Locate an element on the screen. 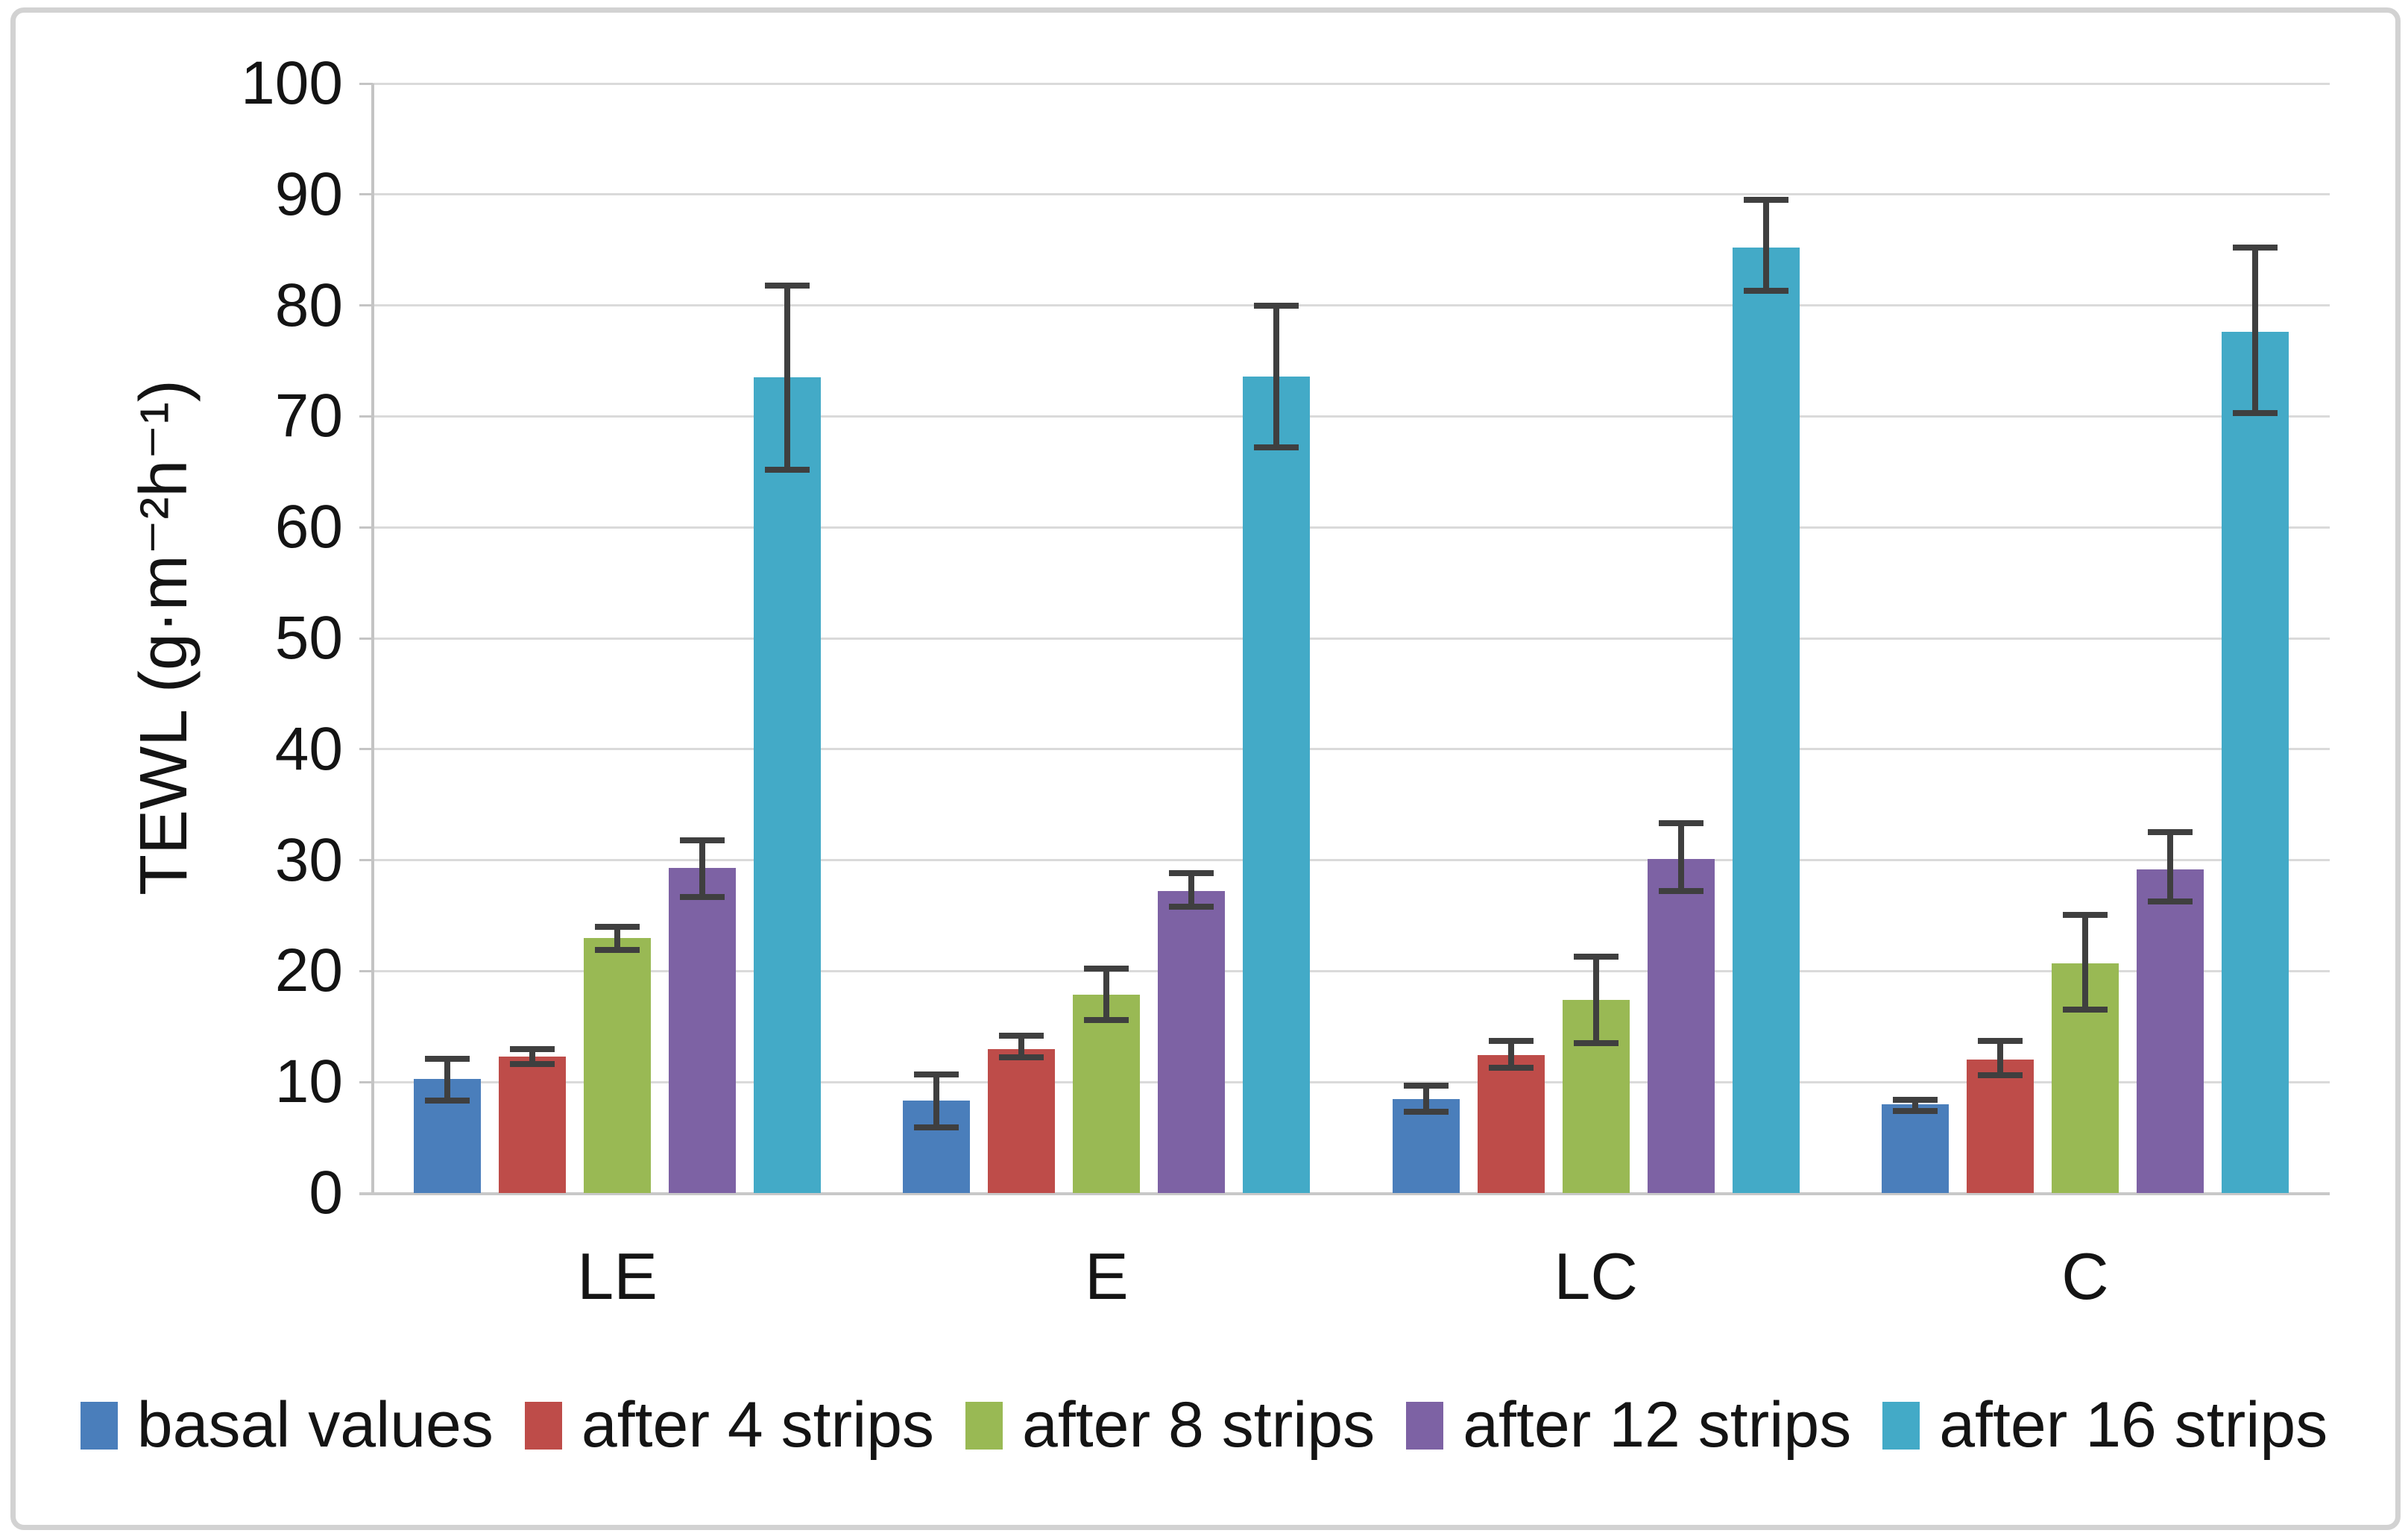 The image size is (2408, 1539). x-category-label: E is located at coordinates (1107, 1276).